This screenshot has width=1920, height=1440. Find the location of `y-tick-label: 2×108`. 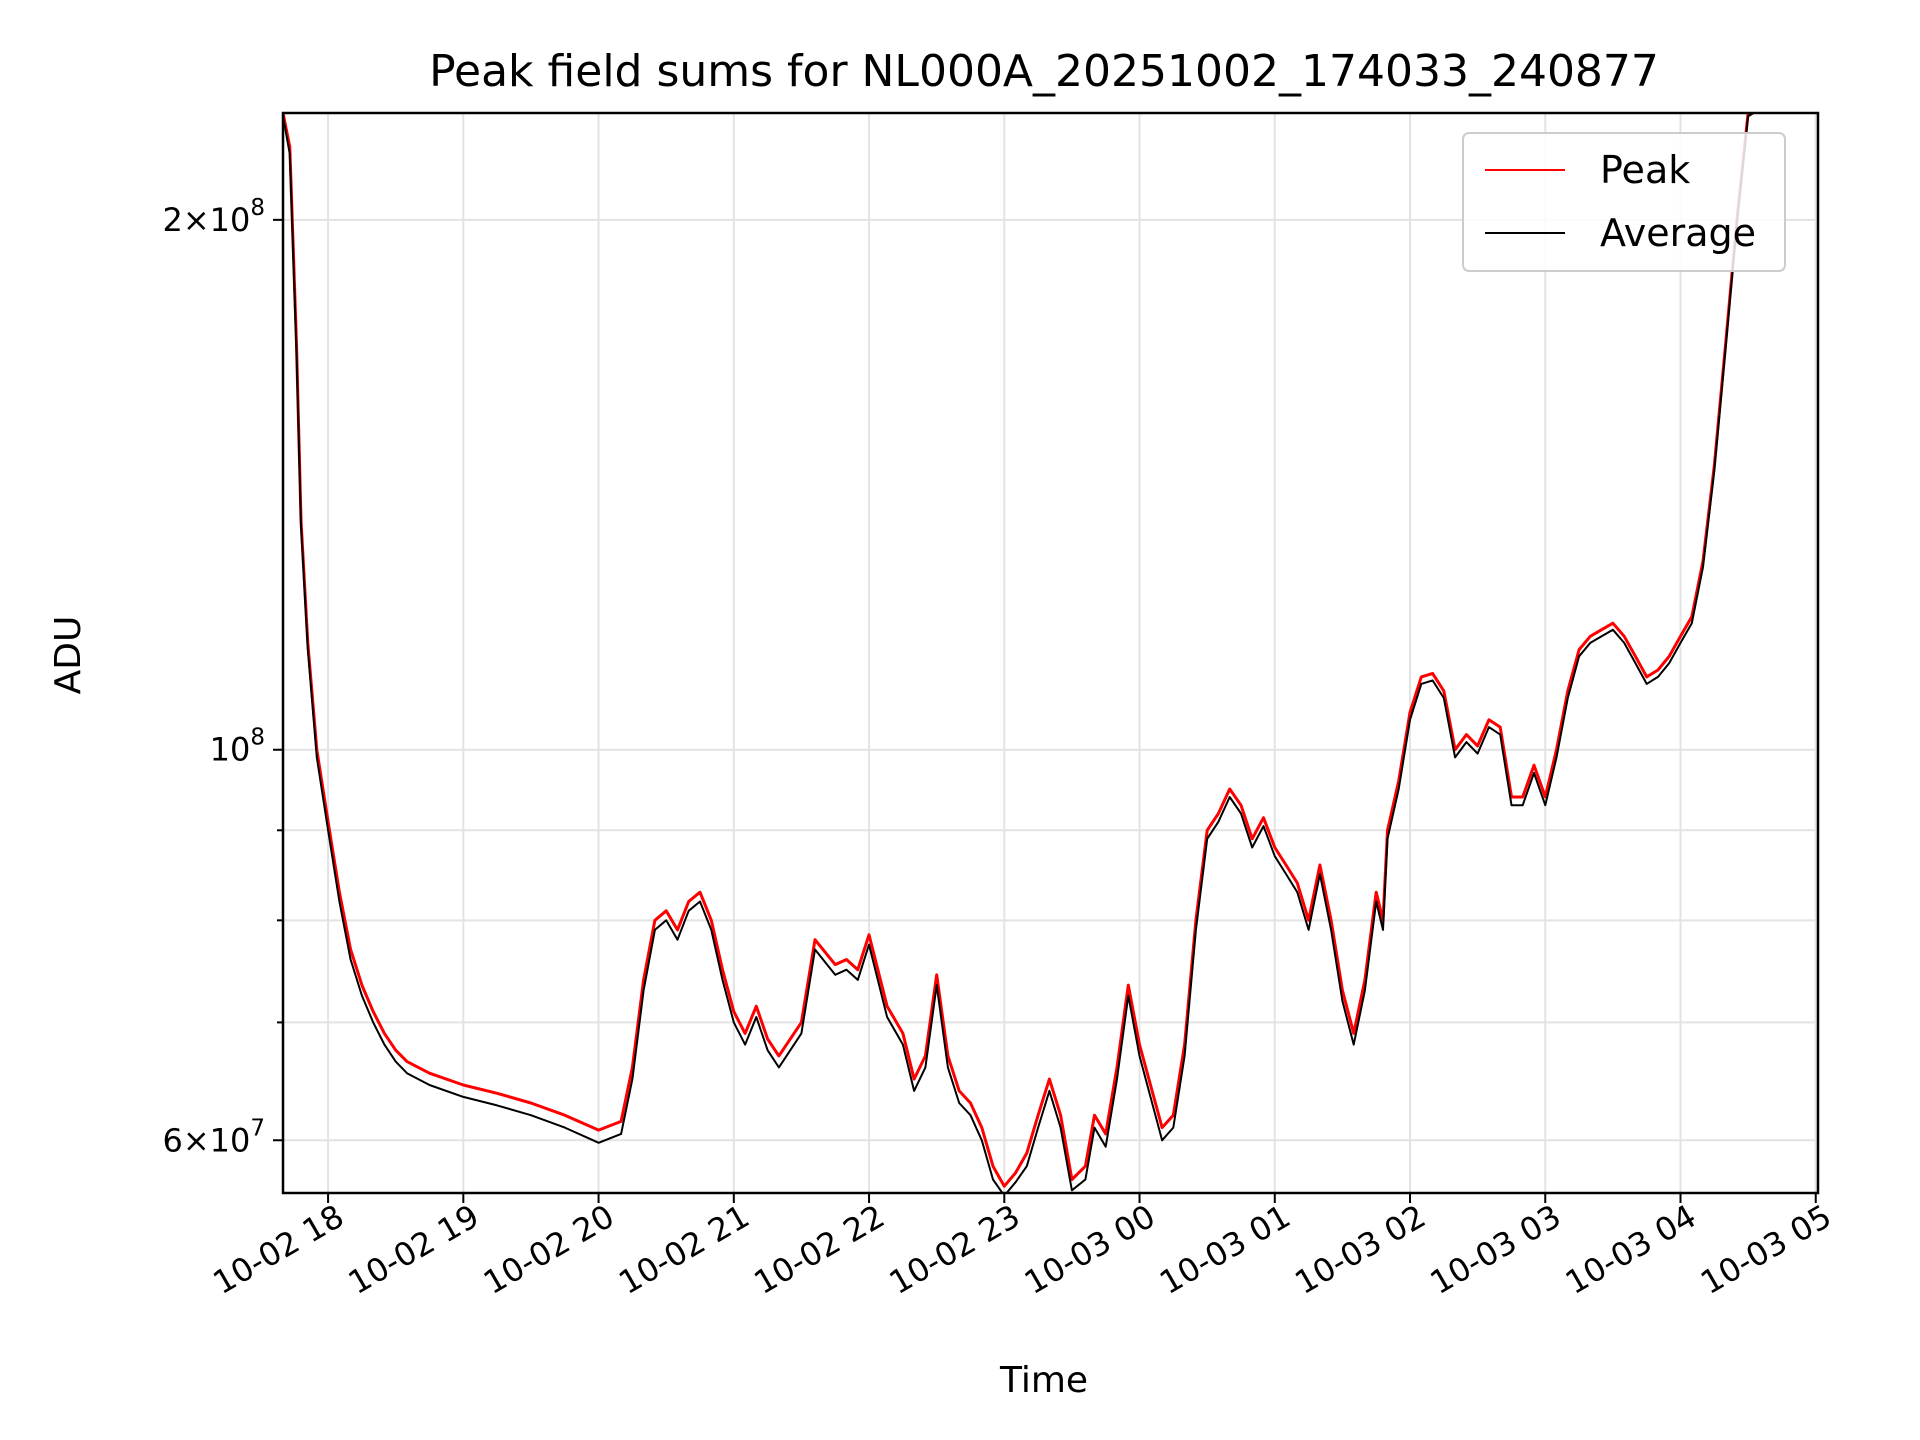

y-tick-label: 2×108 is located at coordinates (213, 217).